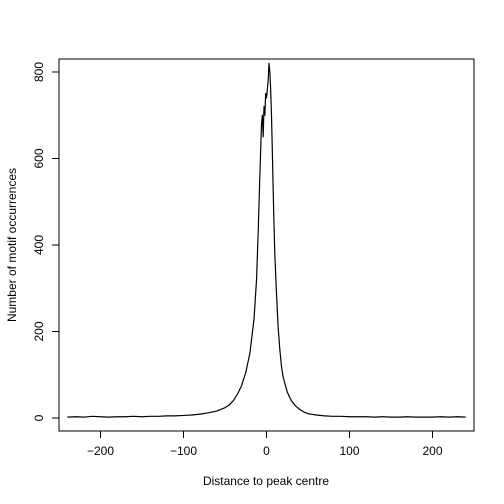  Describe the element at coordinates (39, 331) in the screenshot. I see `y-tick-label: 200` at that location.